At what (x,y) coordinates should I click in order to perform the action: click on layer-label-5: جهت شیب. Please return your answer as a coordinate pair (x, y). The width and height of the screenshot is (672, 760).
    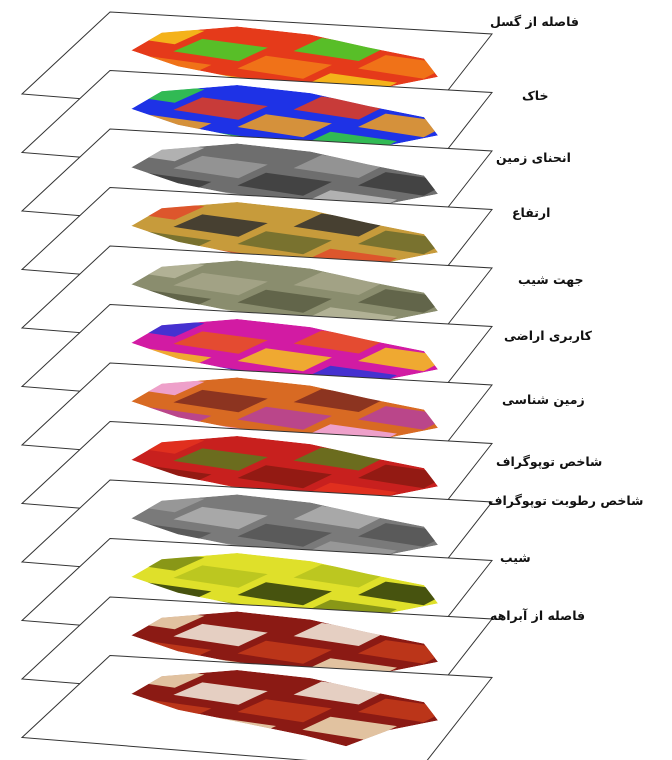
    Looking at the image, I should click on (551, 279).